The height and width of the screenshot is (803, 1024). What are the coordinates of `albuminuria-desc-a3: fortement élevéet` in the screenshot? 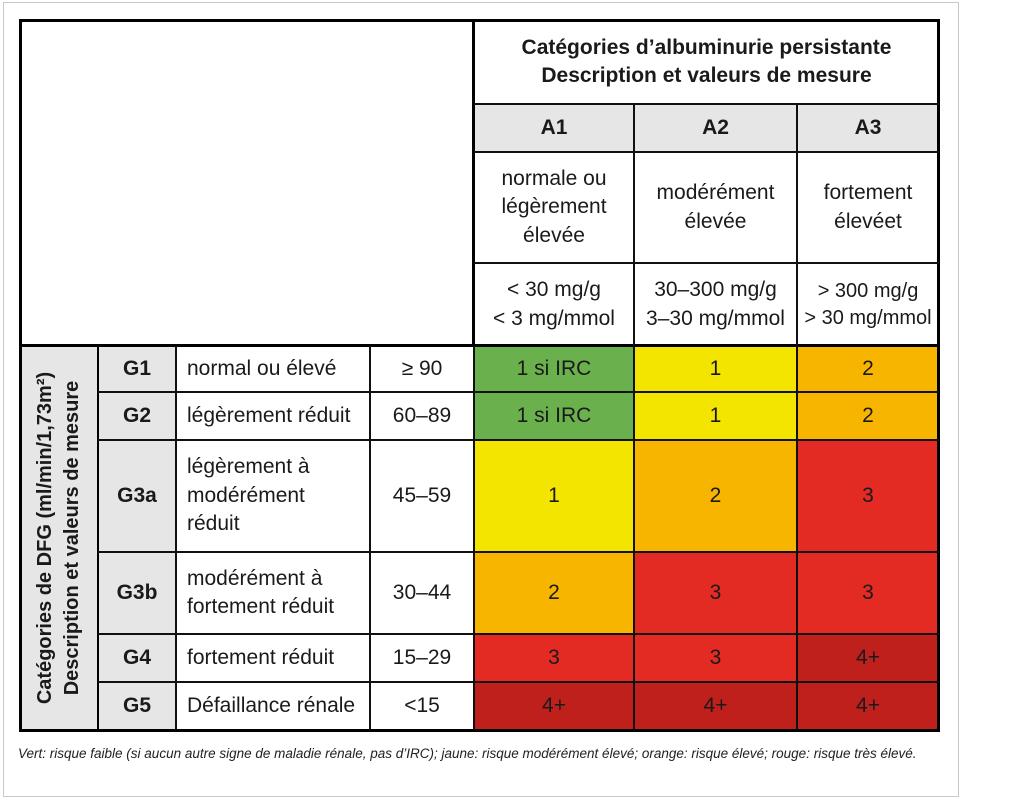 It's located at (868, 207).